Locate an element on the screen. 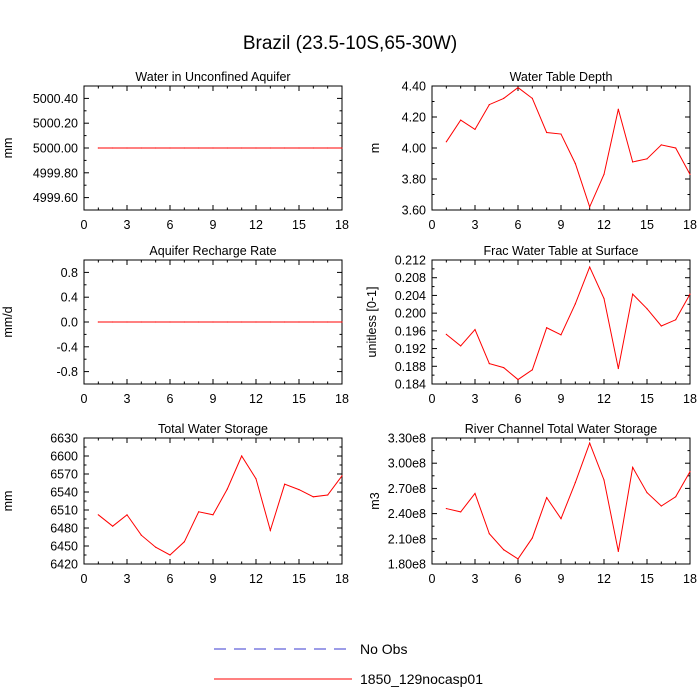 The width and height of the screenshot is (700, 700). y-tick-label: 4.40 is located at coordinates (414, 87).